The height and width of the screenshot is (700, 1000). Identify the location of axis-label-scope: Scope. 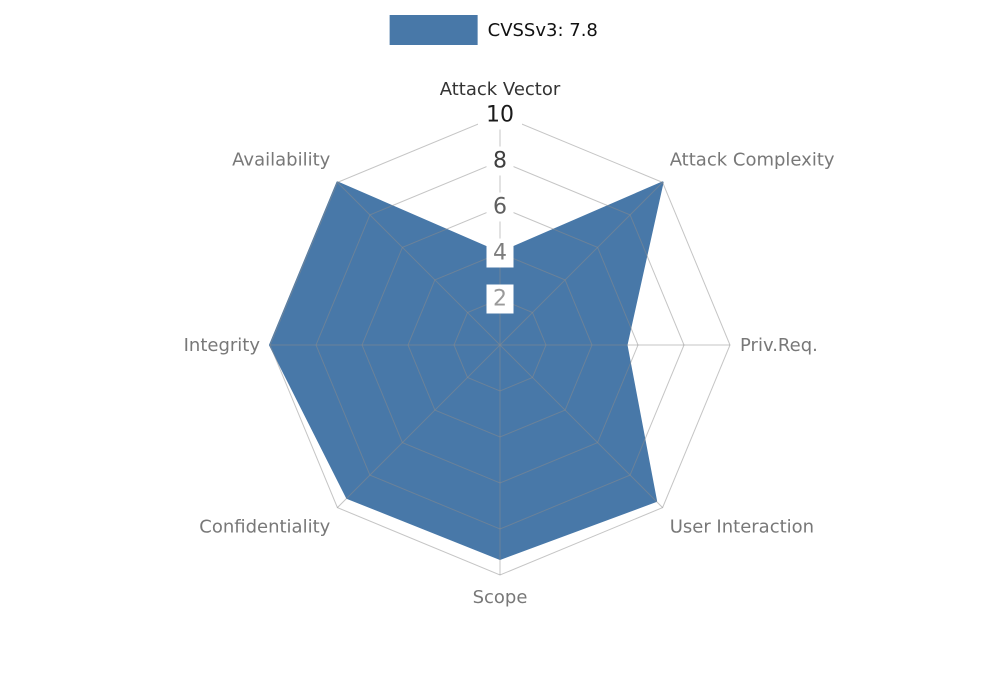
(500, 597).